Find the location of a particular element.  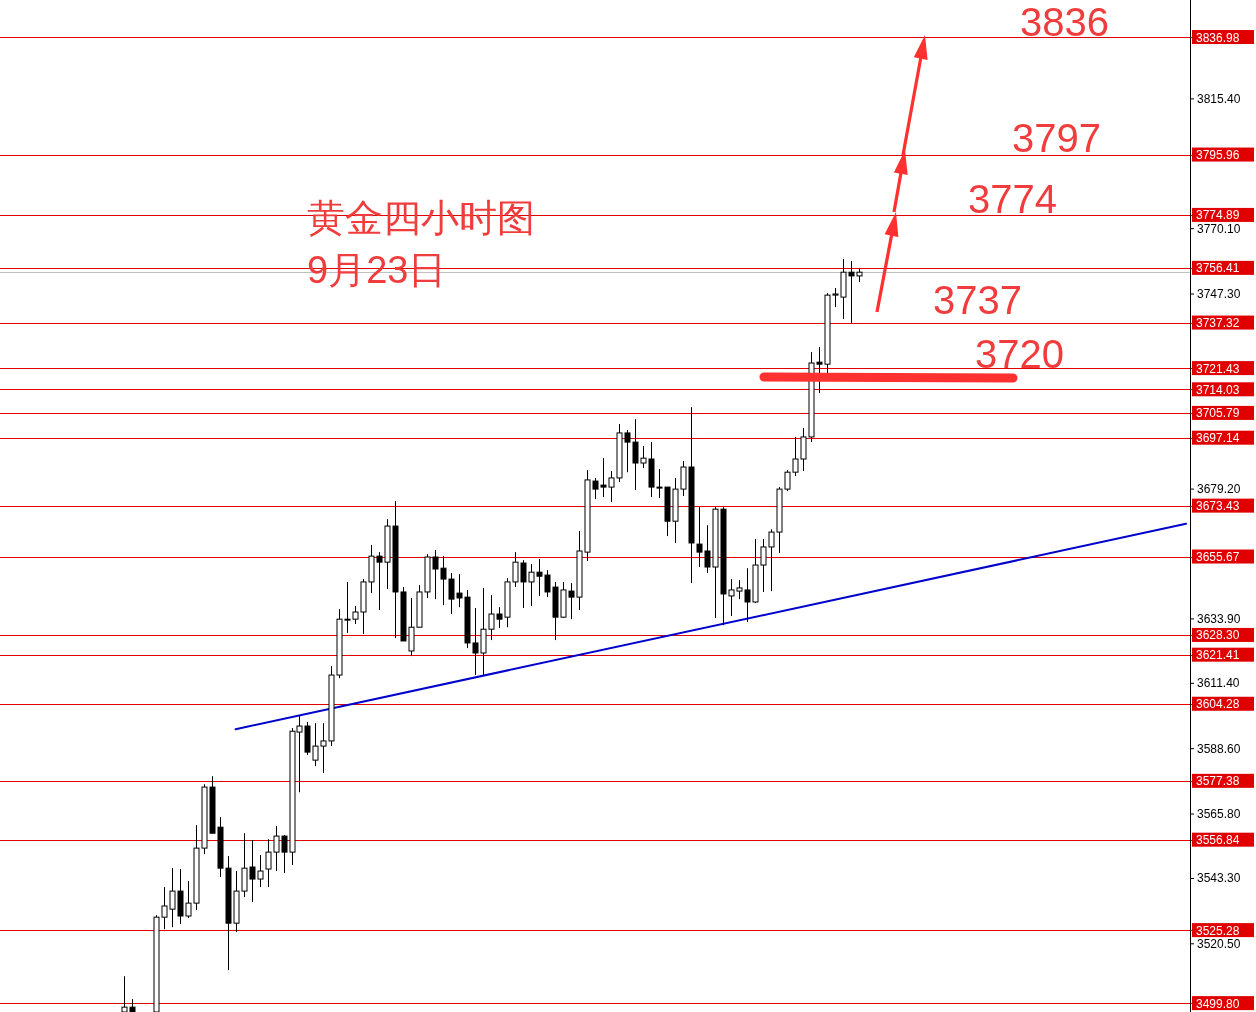

annotation: 3737 is located at coordinates (977, 300).